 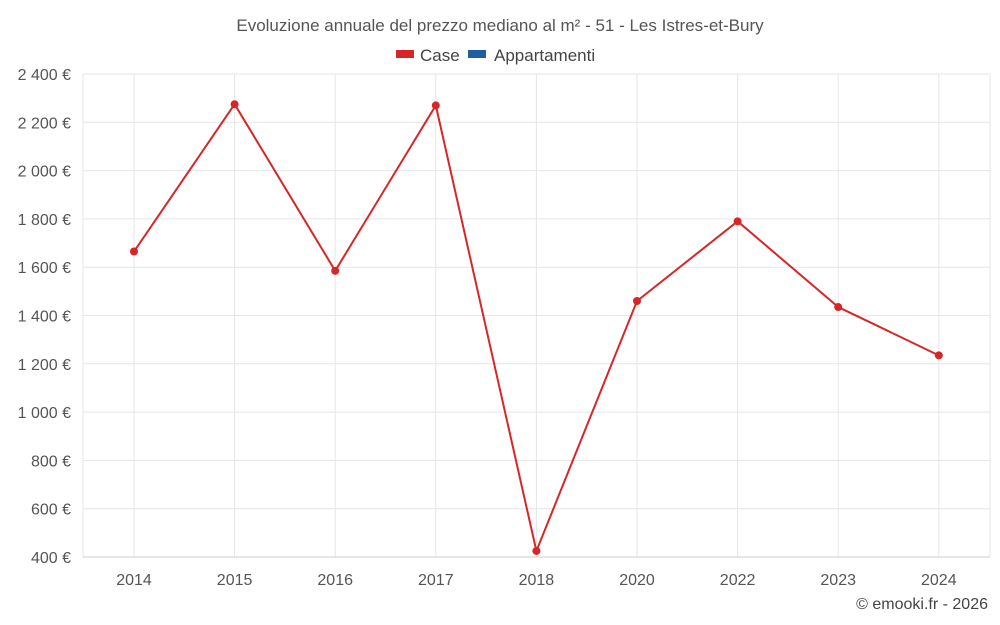 I want to click on x-tick-label: 2018, so click(x=537, y=580).